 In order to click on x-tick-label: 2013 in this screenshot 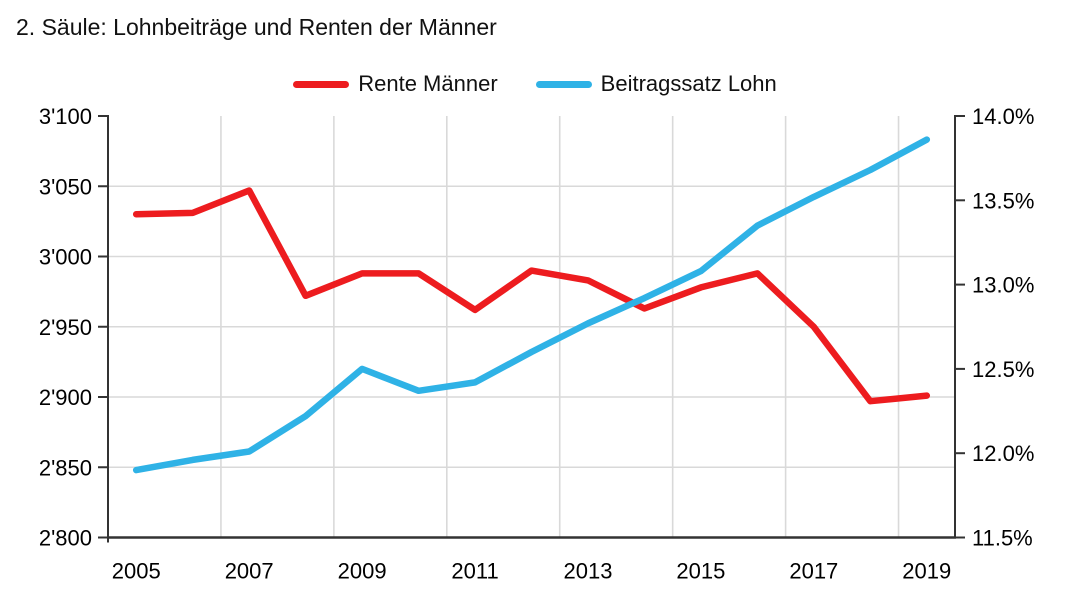, I will do `click(587, 571)`.